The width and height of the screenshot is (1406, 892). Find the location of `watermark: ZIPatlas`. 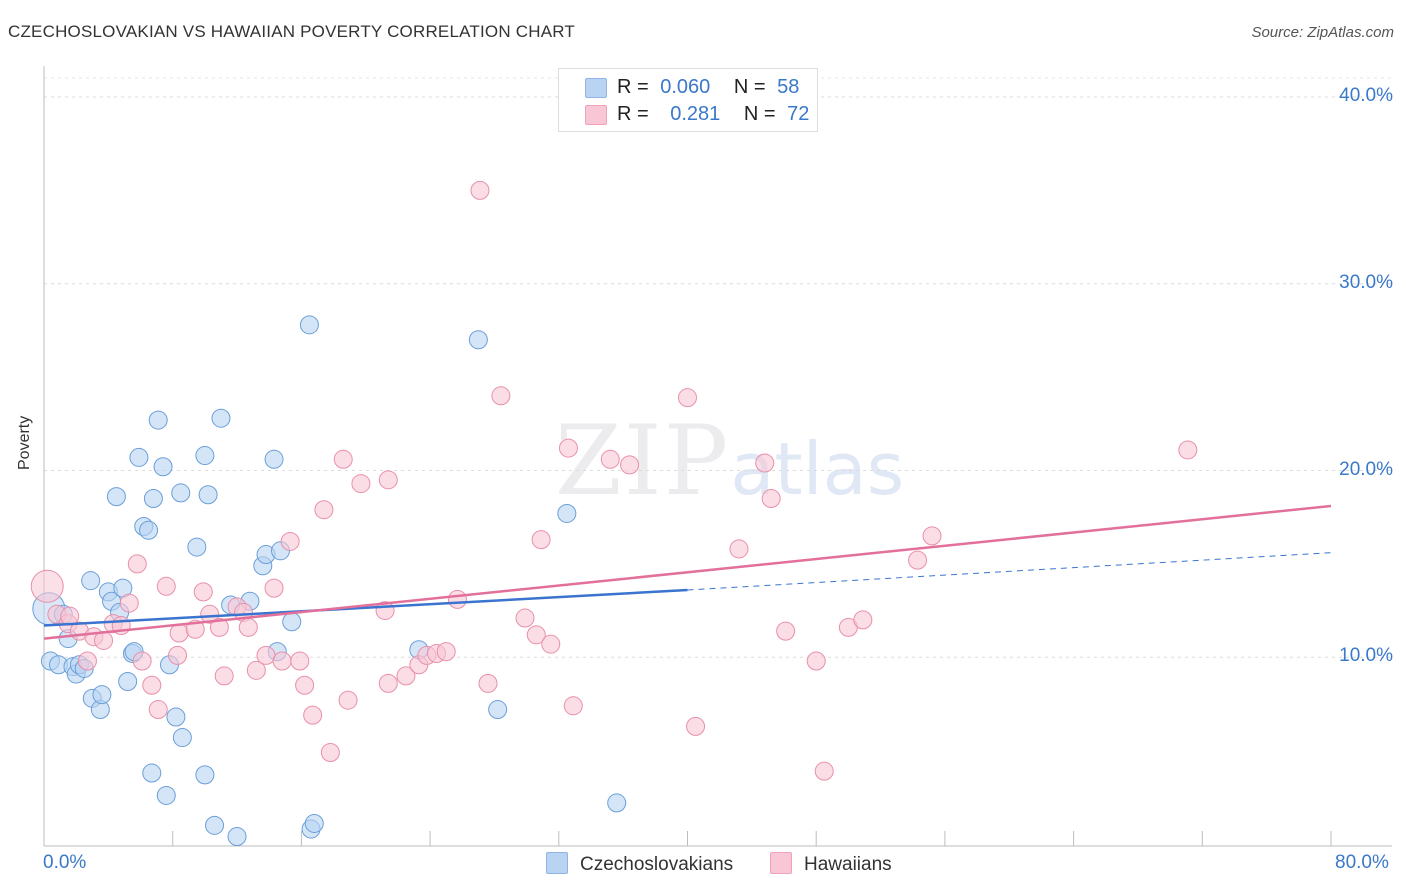

watermark: ZIPatlas is located at coordinates (729, 461).